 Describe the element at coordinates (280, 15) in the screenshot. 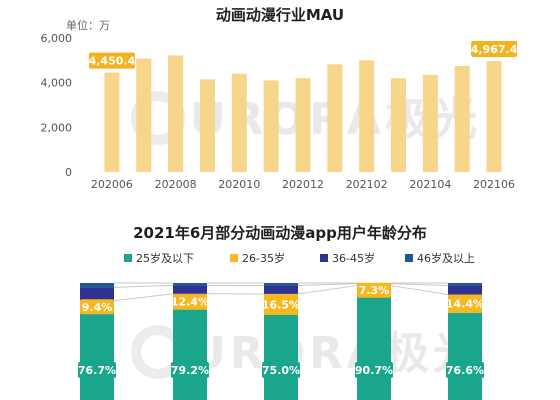

I see `chart1-title: 动画动漫行业MAU` at that location.